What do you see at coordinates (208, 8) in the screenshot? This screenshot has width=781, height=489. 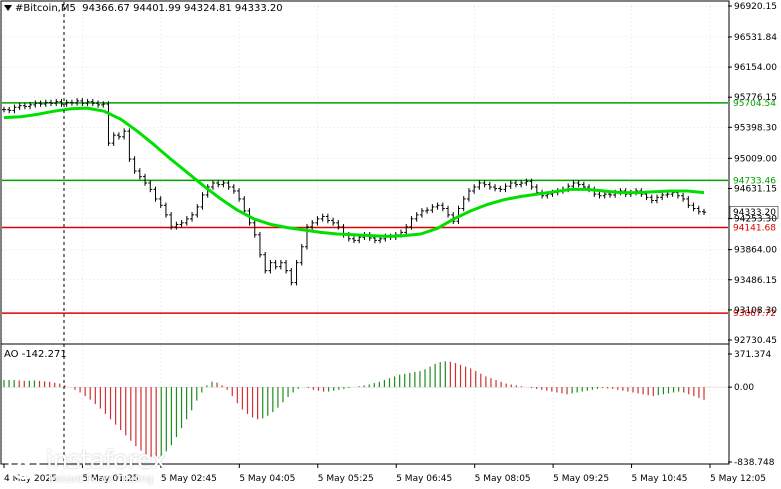 I see `low-value: 94324.81` at bounding box center [208, 8].